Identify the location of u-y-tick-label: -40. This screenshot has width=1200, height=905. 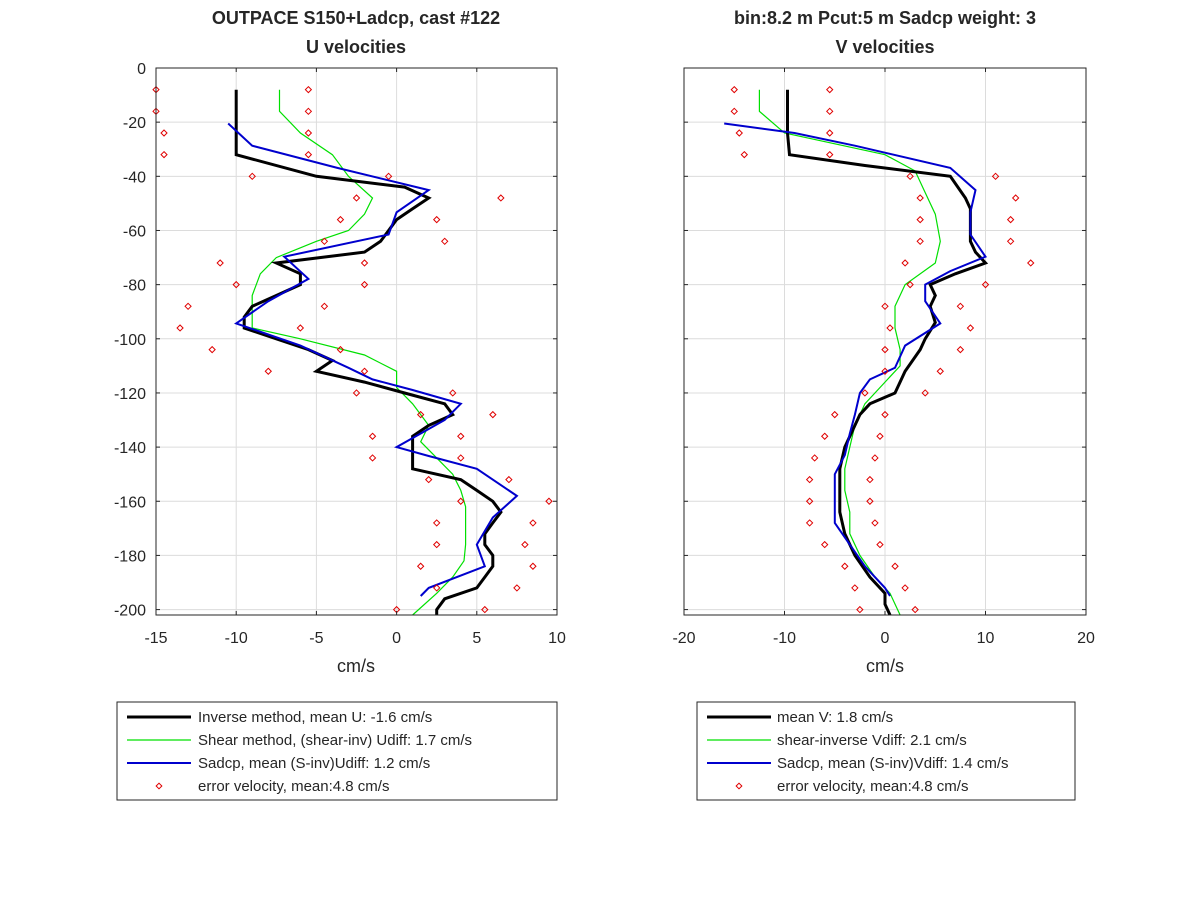
(134, 177).